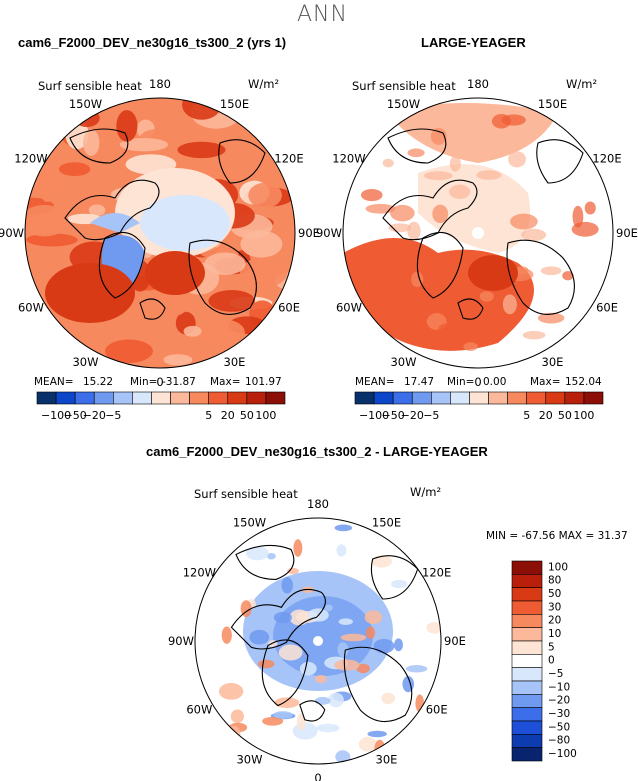 The image size is (638, 781). I want to click on colorbar-label: −50, so click(559, 727).